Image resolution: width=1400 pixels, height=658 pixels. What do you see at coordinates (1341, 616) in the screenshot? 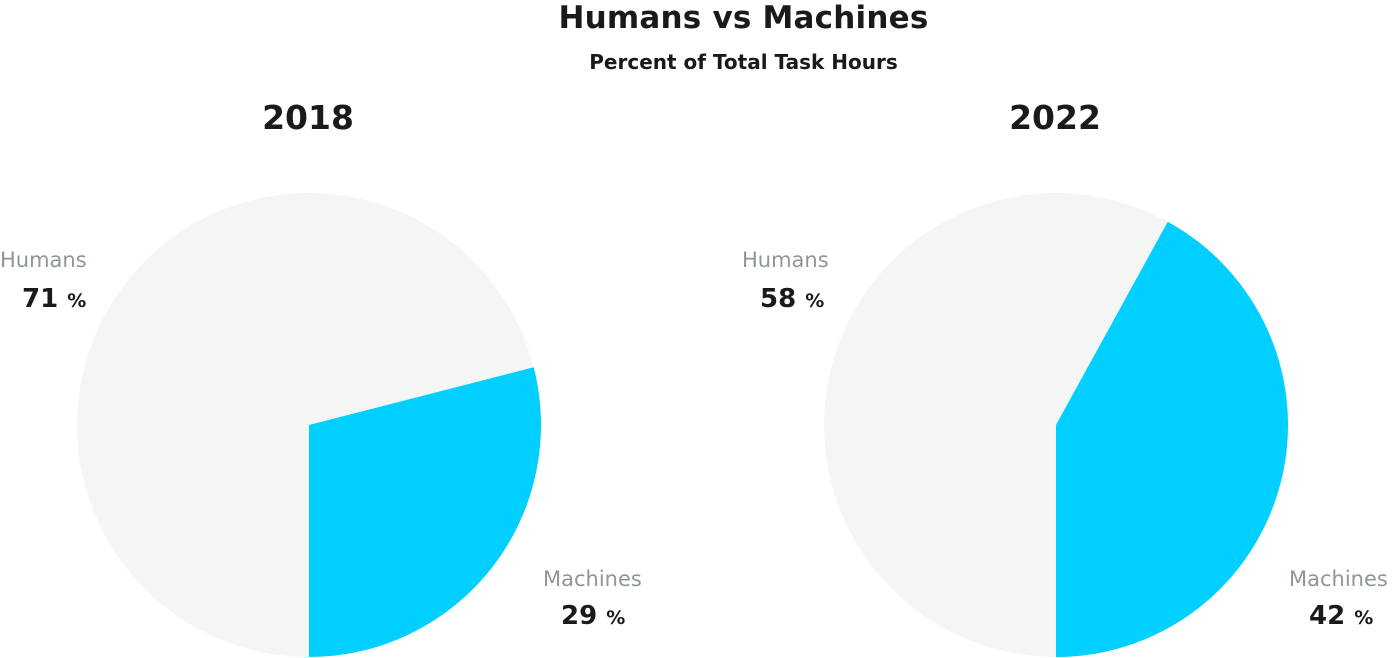
I see `slice-value-machines-2022: 42 %` at bounding box center [1341, 616].